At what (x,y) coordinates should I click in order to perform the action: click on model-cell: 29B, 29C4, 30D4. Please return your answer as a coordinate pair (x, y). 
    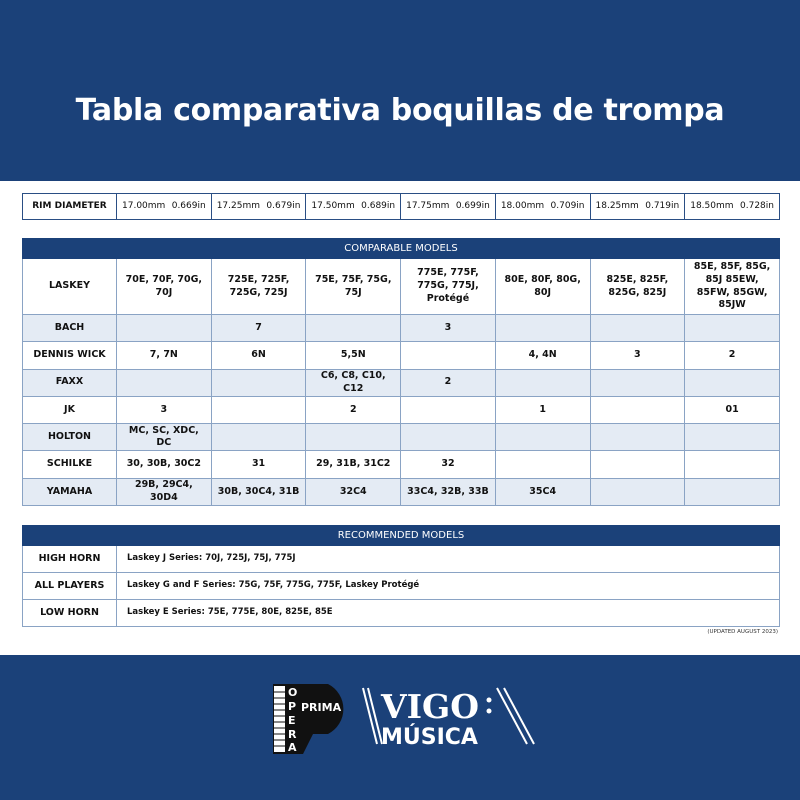
    Looking at the image, I should click on (164, 492).